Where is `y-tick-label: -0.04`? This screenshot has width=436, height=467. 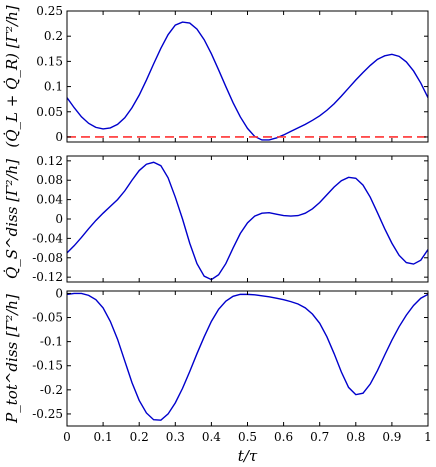
y-tick-label: -0.04 is located at coordinates (47, 238).